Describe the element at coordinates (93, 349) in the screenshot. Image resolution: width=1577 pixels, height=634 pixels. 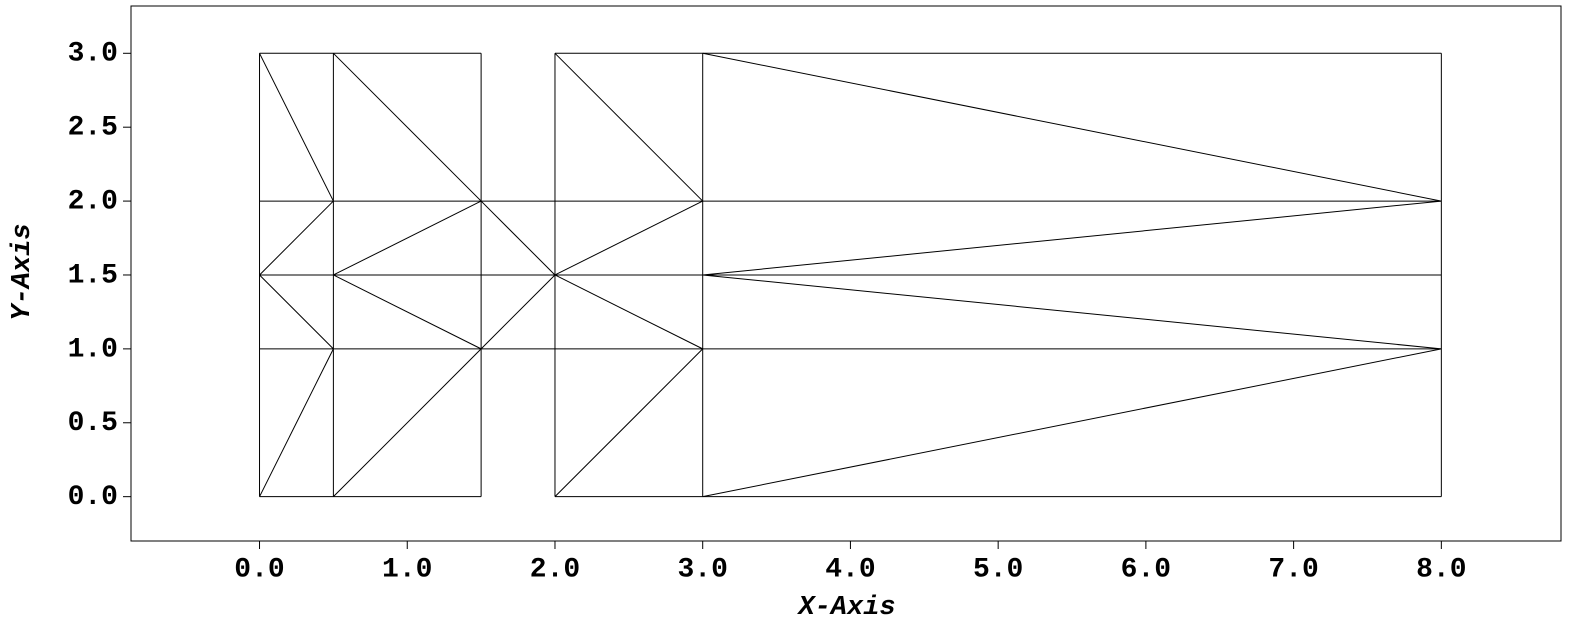
I see `y-tick-label: 1.0` at that location.